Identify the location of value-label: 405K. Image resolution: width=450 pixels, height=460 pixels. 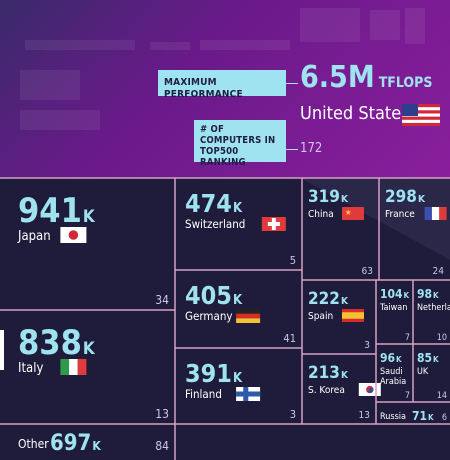
(214, 295).